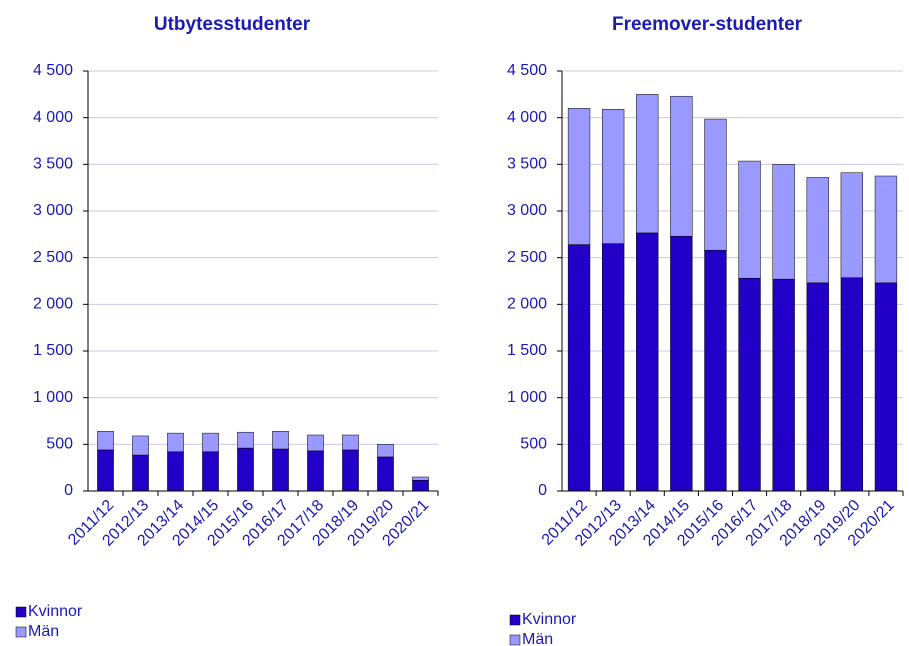  What do you see at coordinates (232, 24) in the screenshot?
I see `chart-title: Utbytesstudenter` at bounding box center [232, 24].